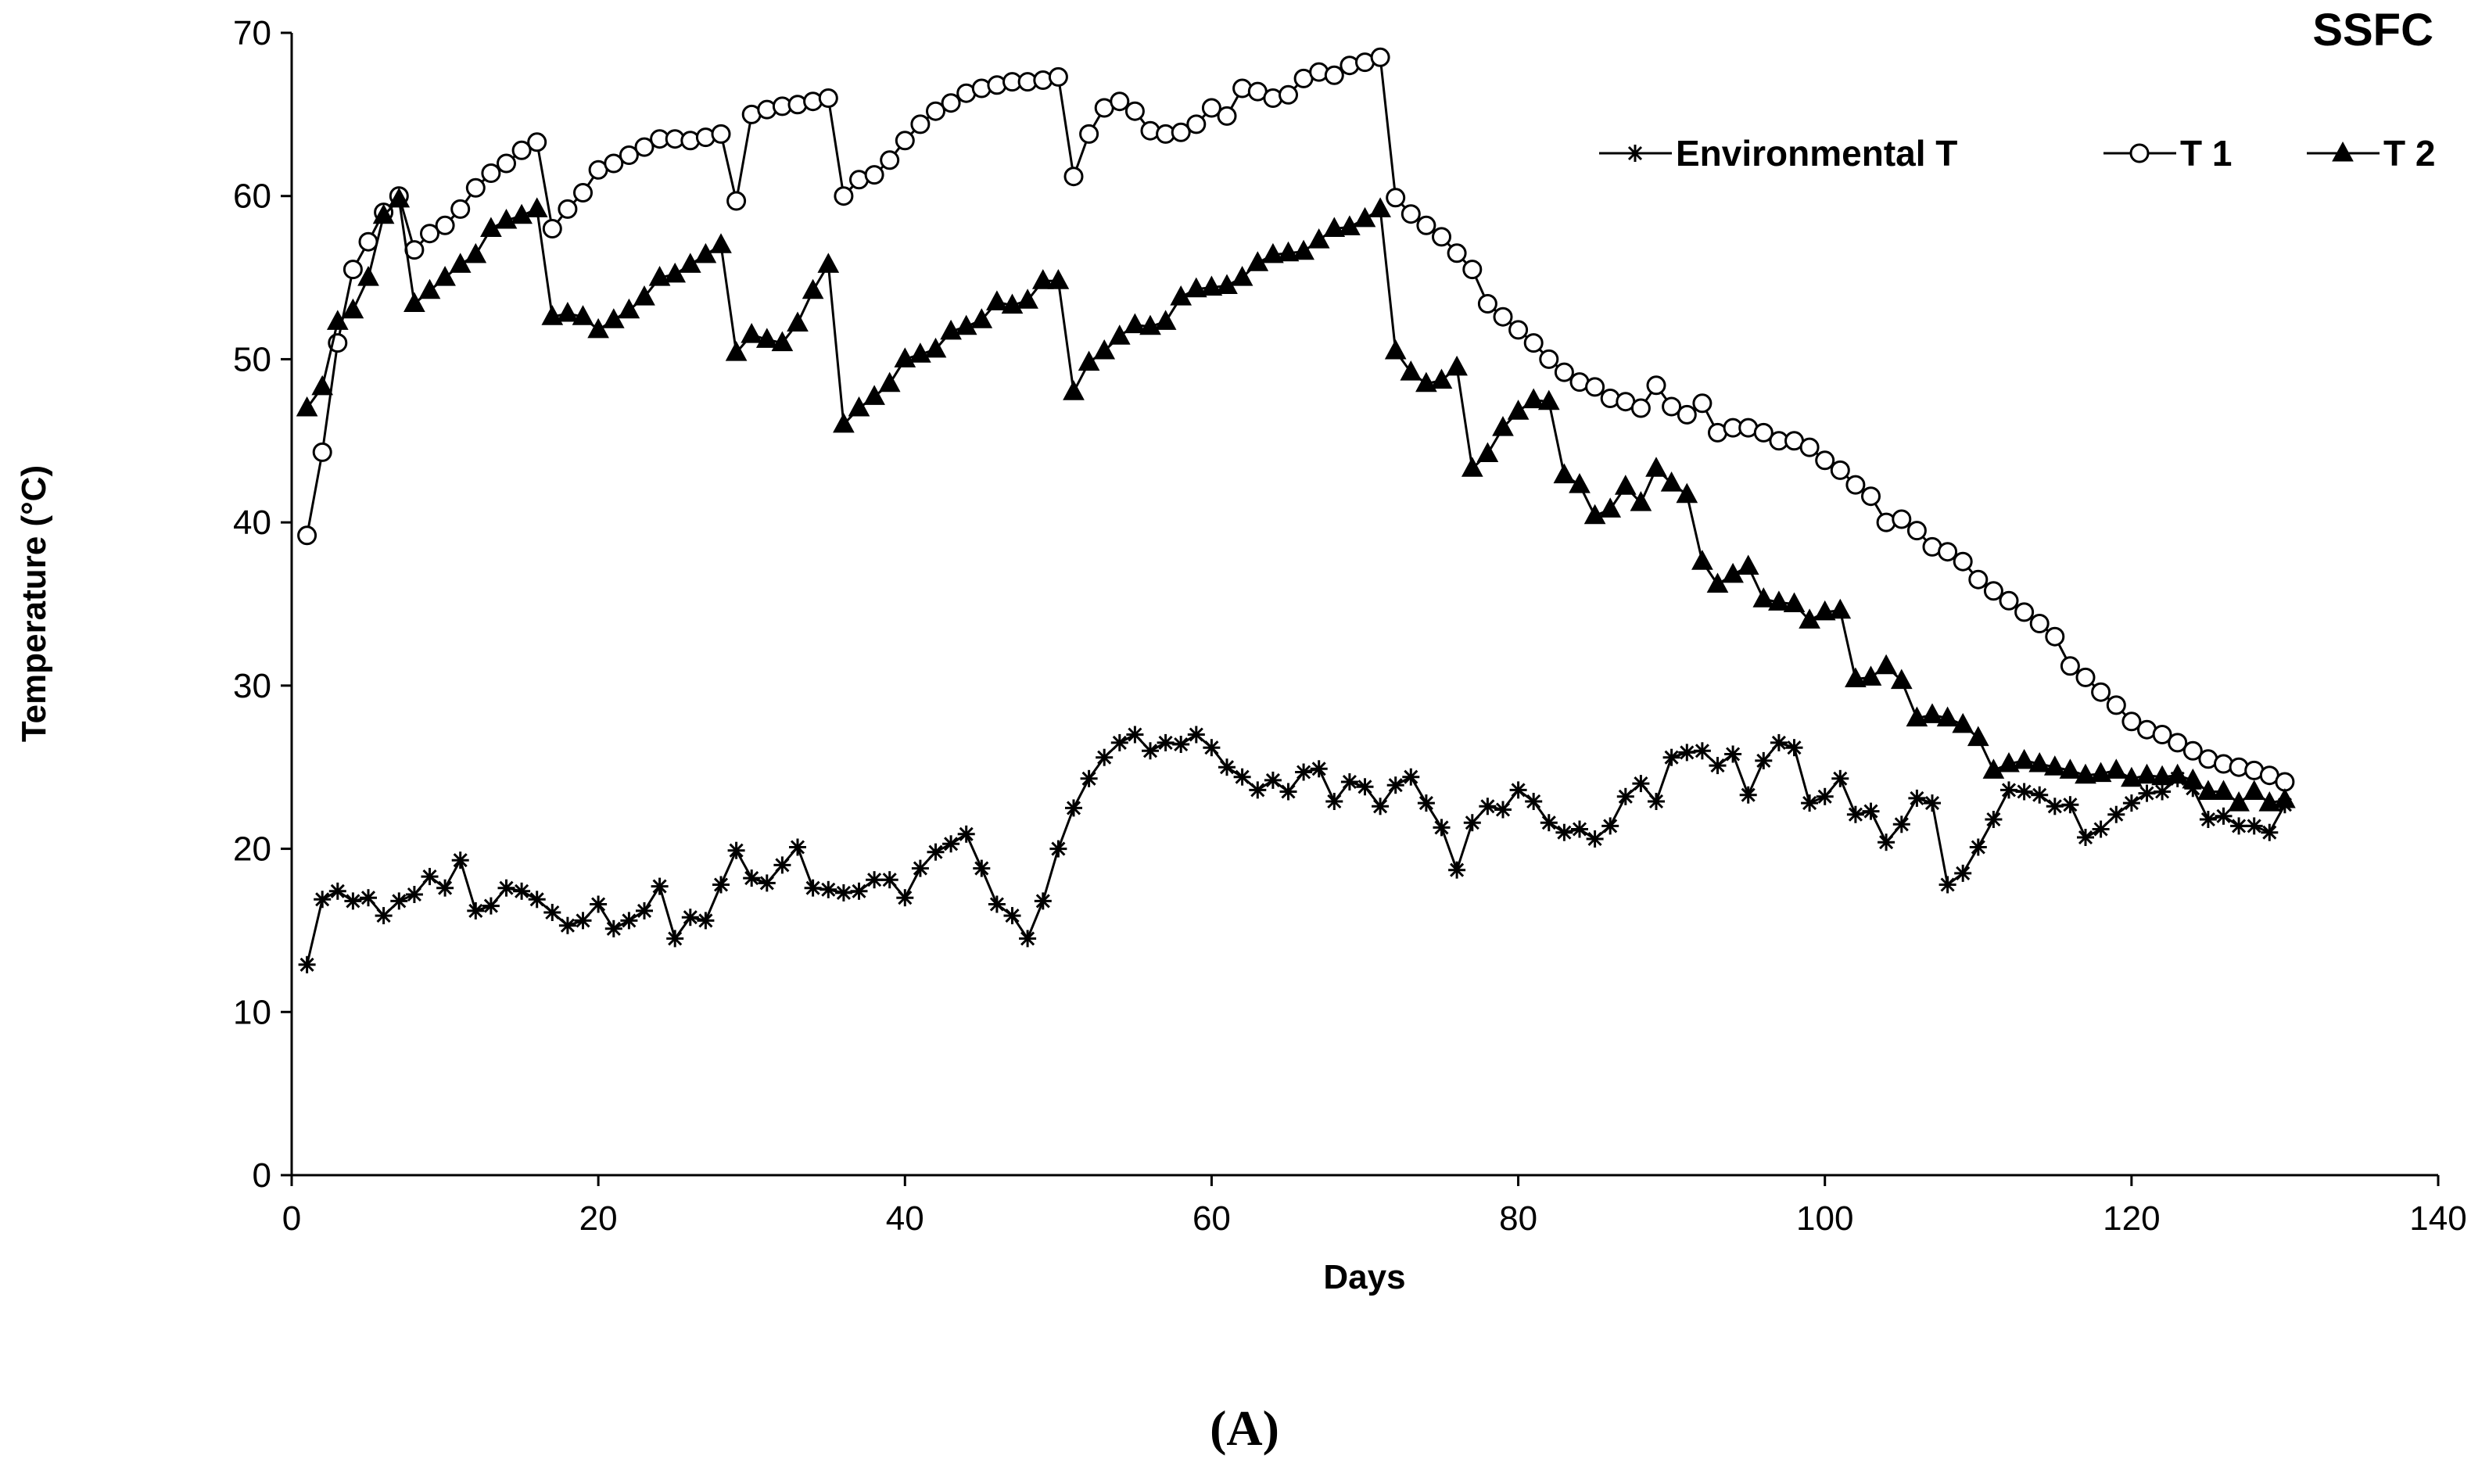 The height and width of the screenshot is (1484, 2489). What do you see at coordinates (252, 196) in the screenshot?
I see `y-tick-label: 60` at bounding box center [252, 196].